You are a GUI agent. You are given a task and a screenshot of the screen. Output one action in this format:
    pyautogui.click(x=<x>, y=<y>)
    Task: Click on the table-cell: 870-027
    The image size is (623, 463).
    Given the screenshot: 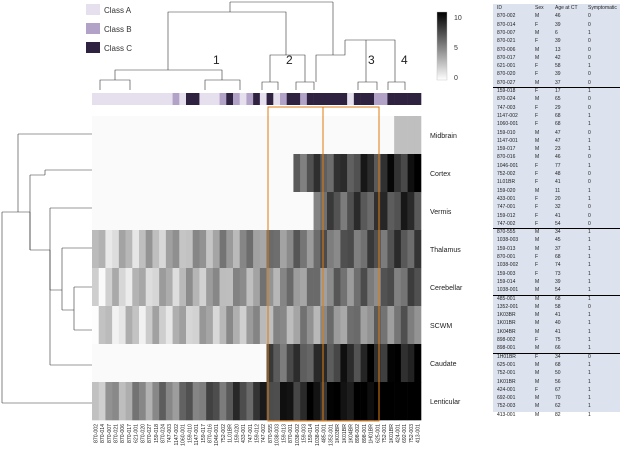 What is the action you would take?
    pyautogui.click(x=506, y=82)
    